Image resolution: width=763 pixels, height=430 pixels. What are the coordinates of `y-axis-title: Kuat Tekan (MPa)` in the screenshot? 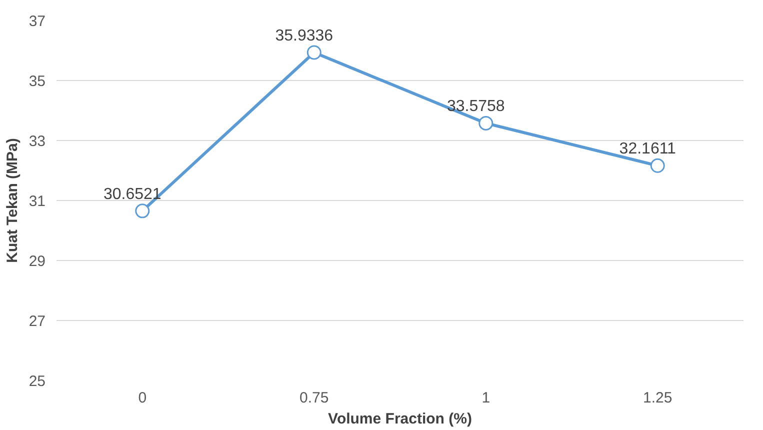 It's located at (12, 200).